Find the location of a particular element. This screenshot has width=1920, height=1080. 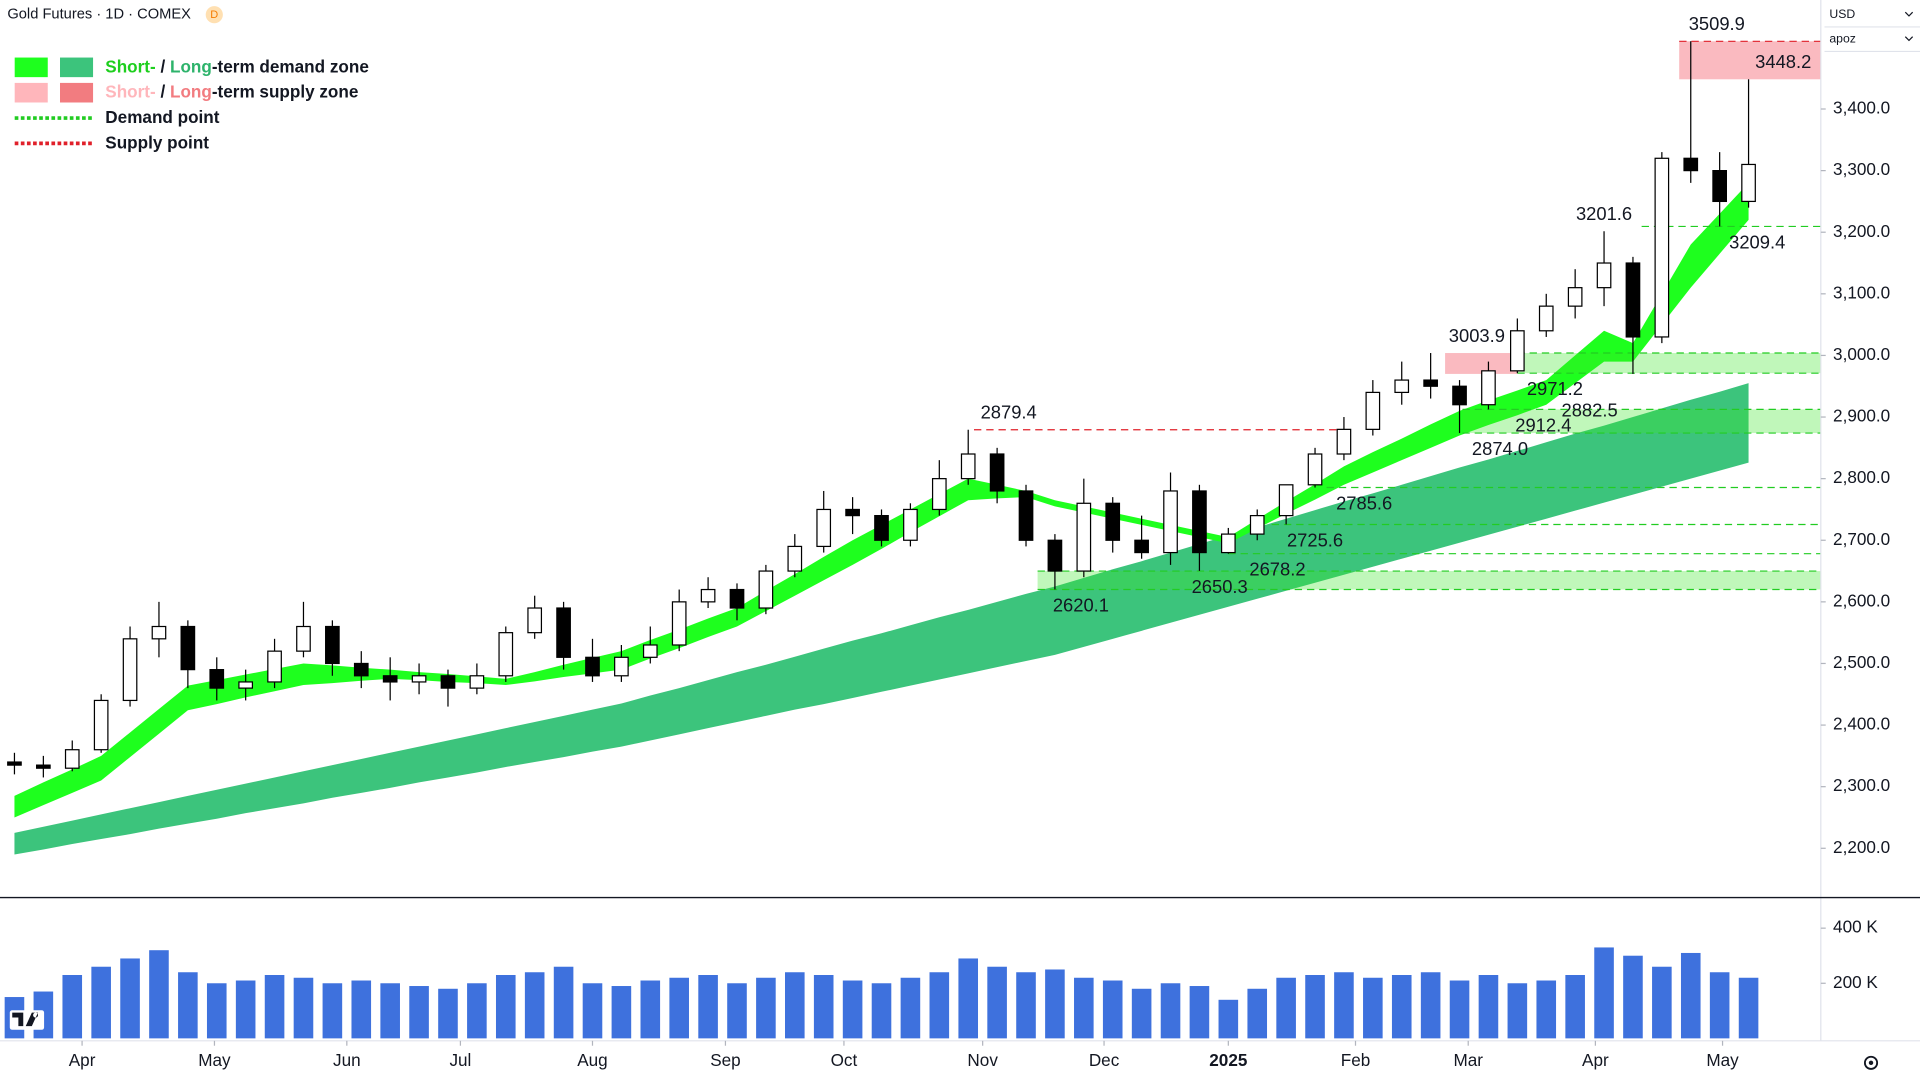

currency: USD is located at coordinates (1842, 14).